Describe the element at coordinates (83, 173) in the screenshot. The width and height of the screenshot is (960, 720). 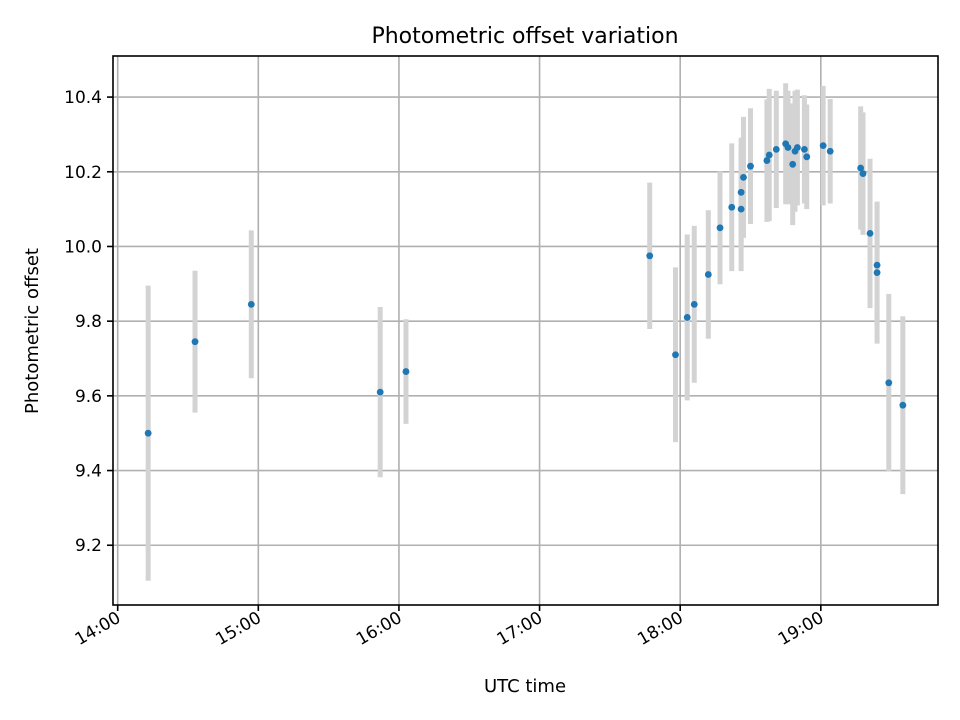
I see `y-tick-label: 10.2` at that location.